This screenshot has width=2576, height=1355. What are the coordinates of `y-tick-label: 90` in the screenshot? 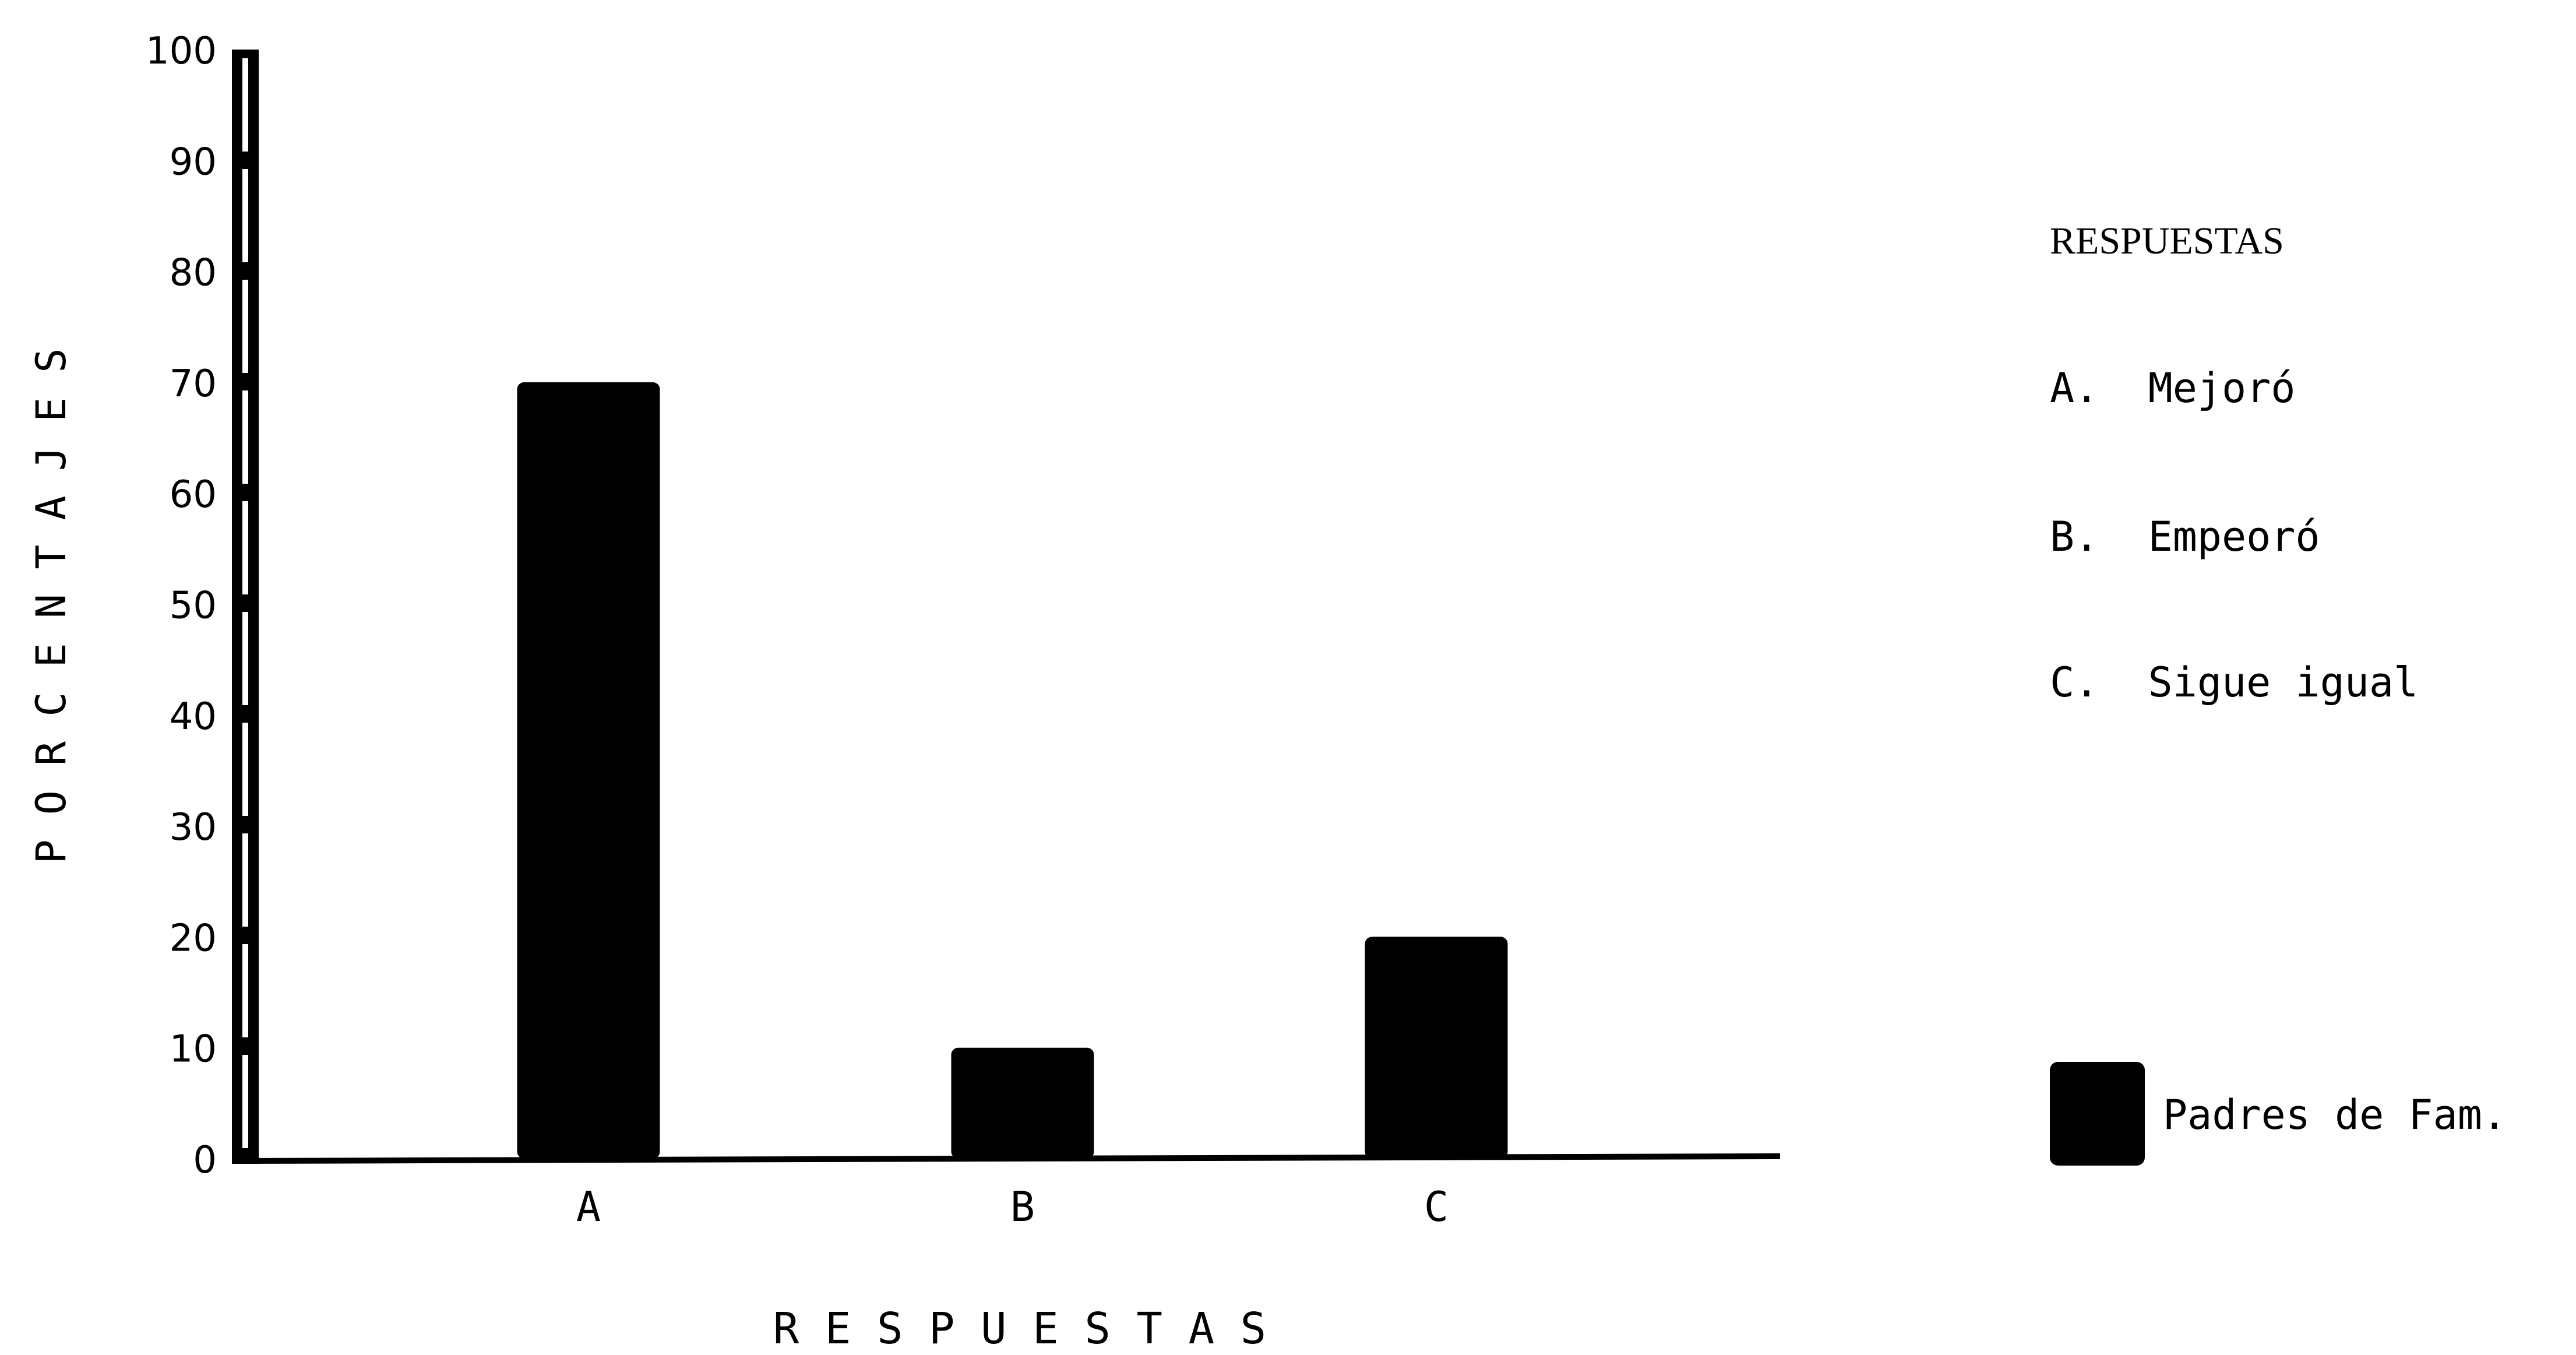 It's located at (193, 162).